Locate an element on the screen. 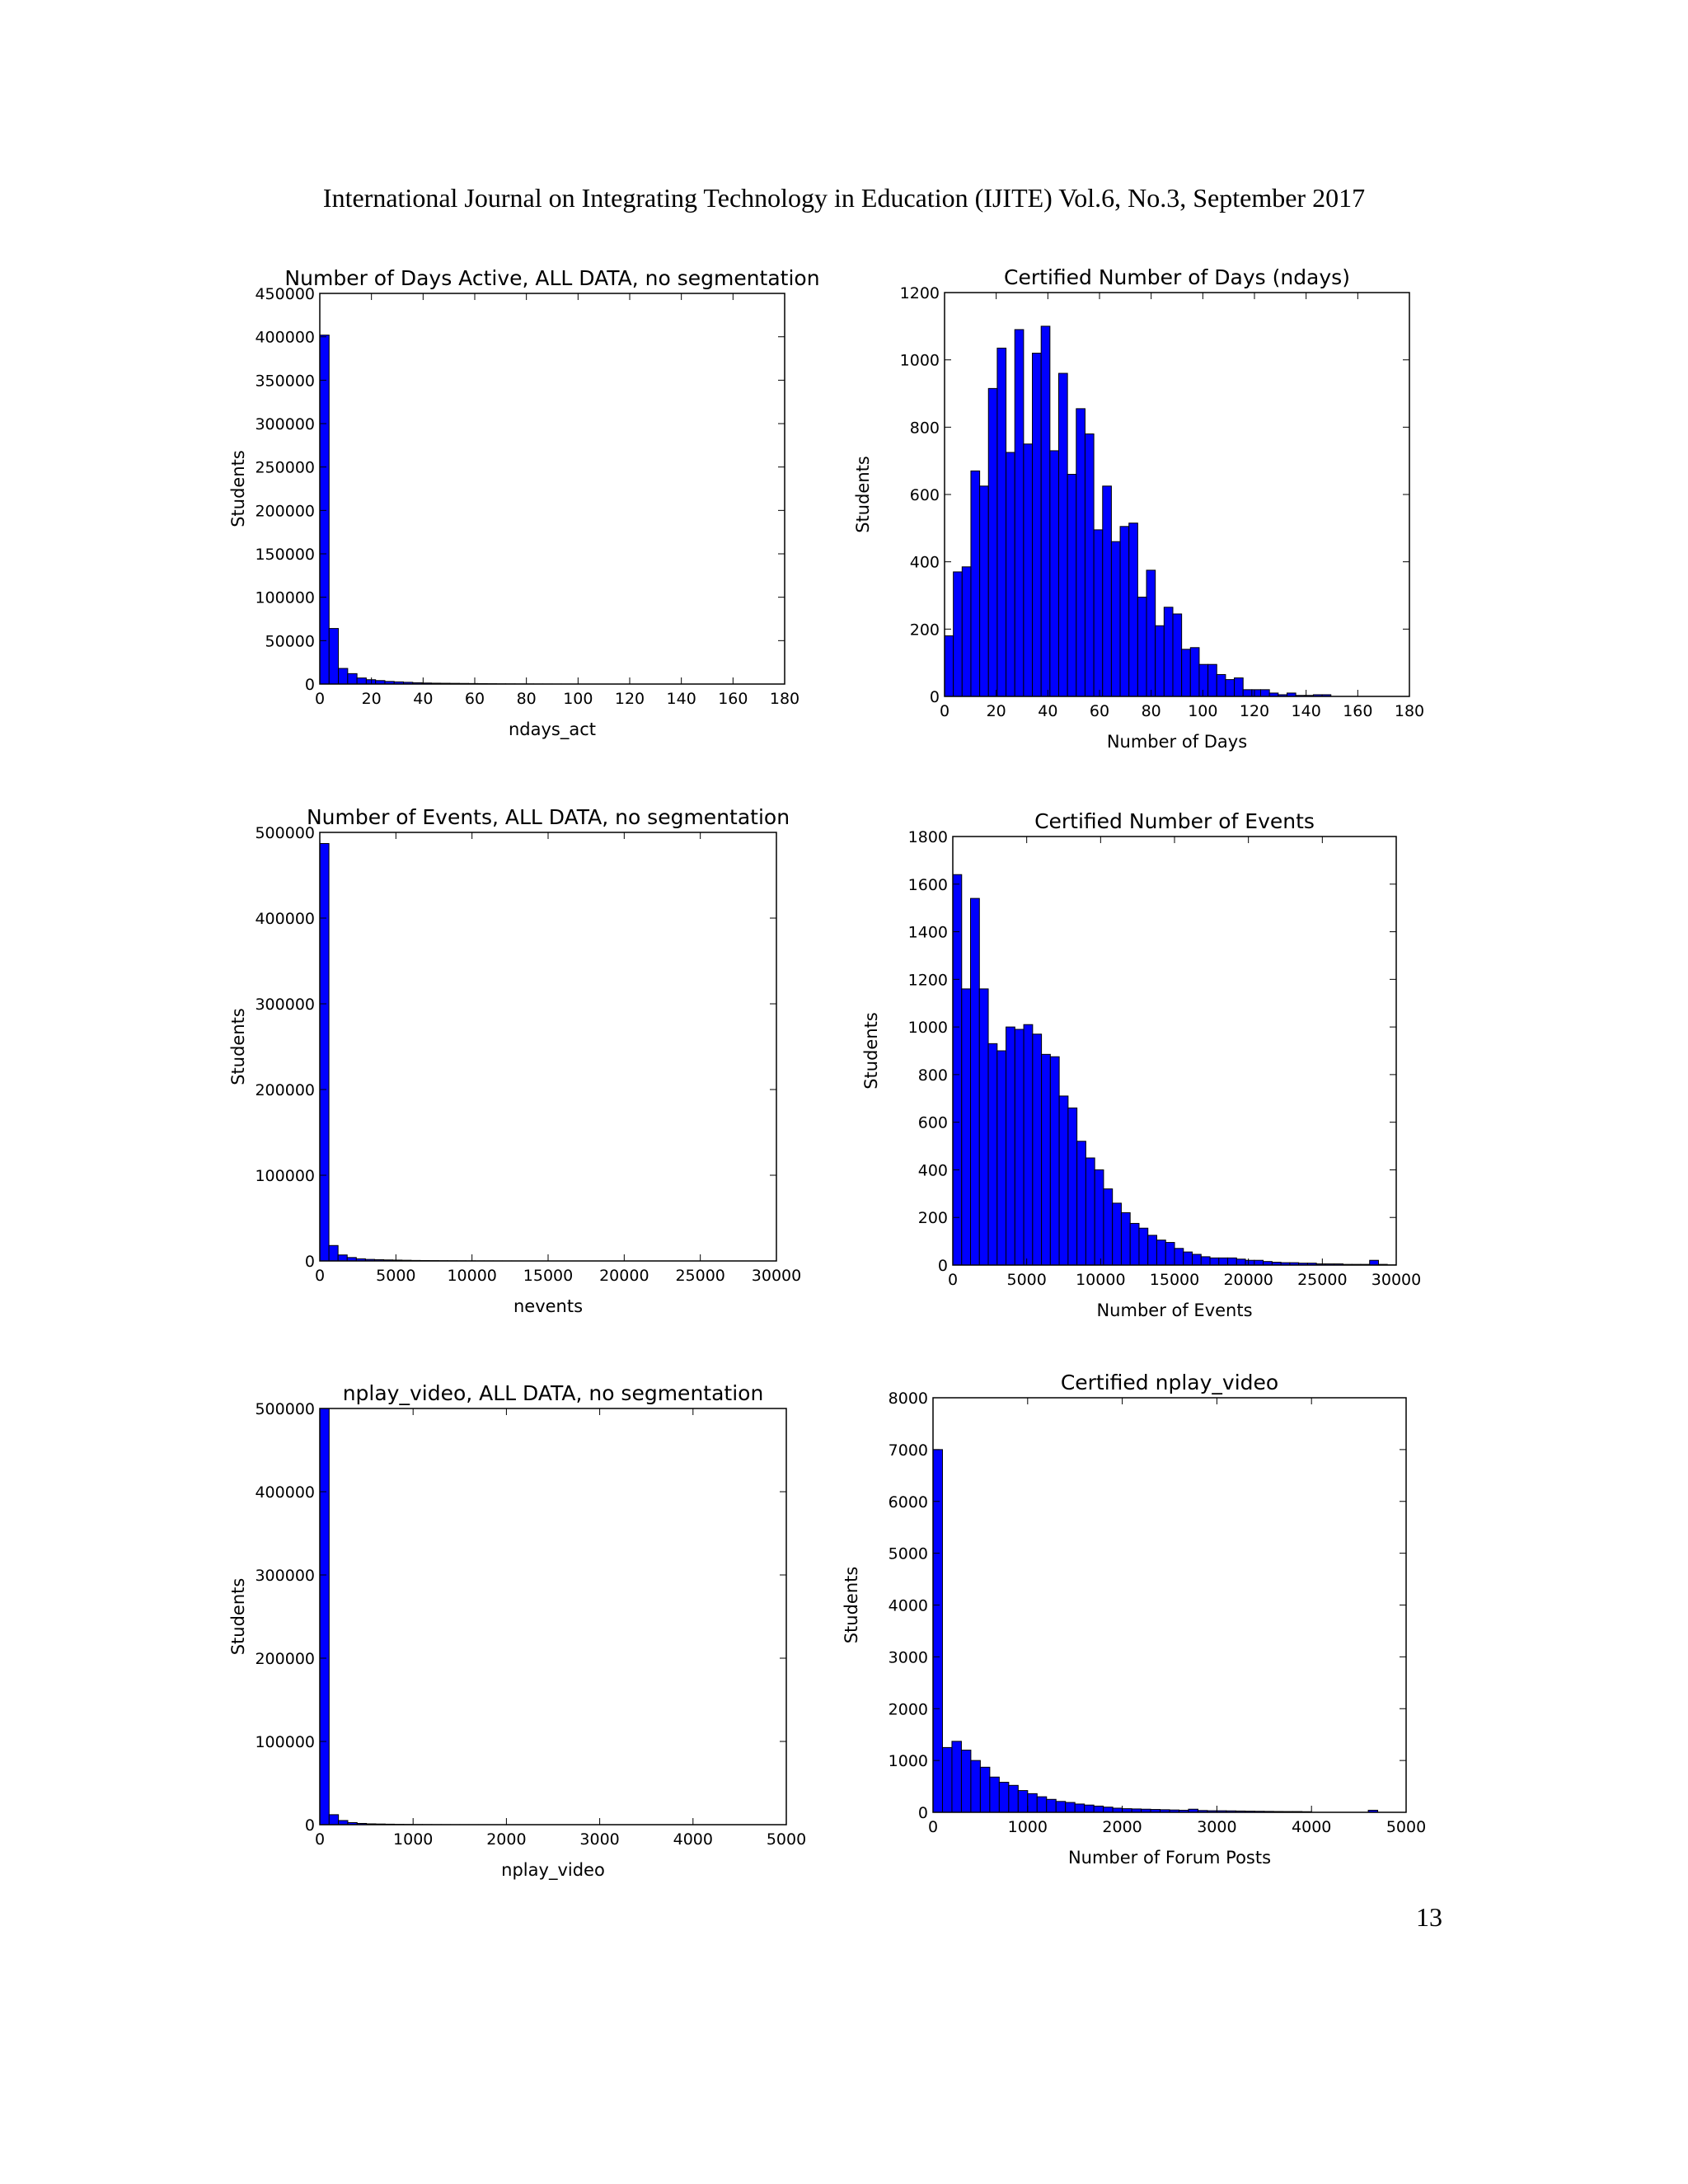 This screenshot has width=1688, height=2184. y-tick-label: 1200 is located at coordinates (928, 980).